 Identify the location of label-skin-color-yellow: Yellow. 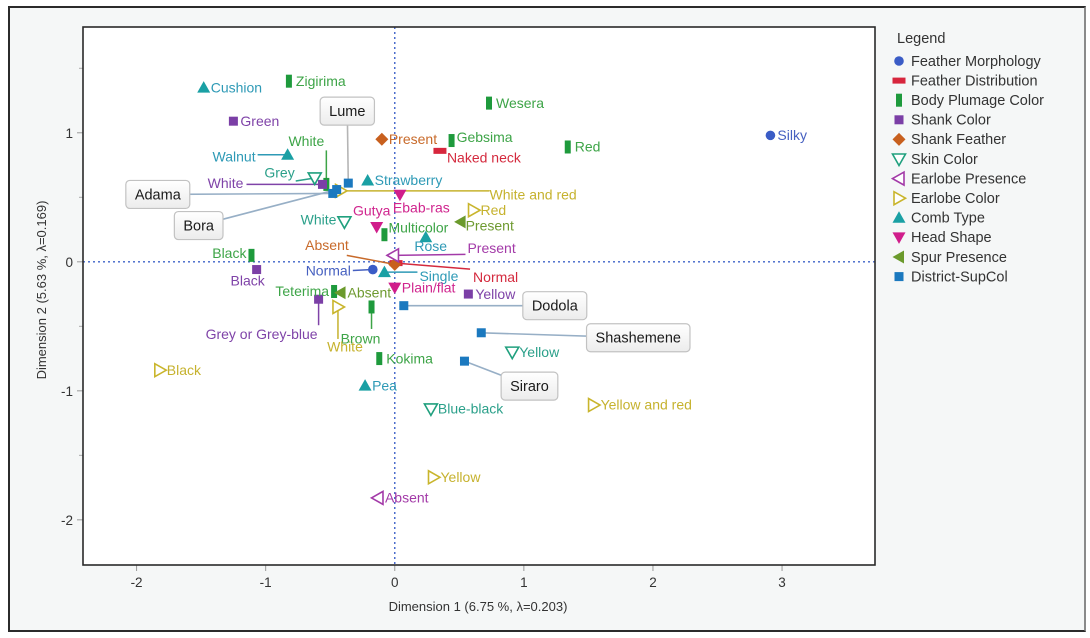
(539, 352).